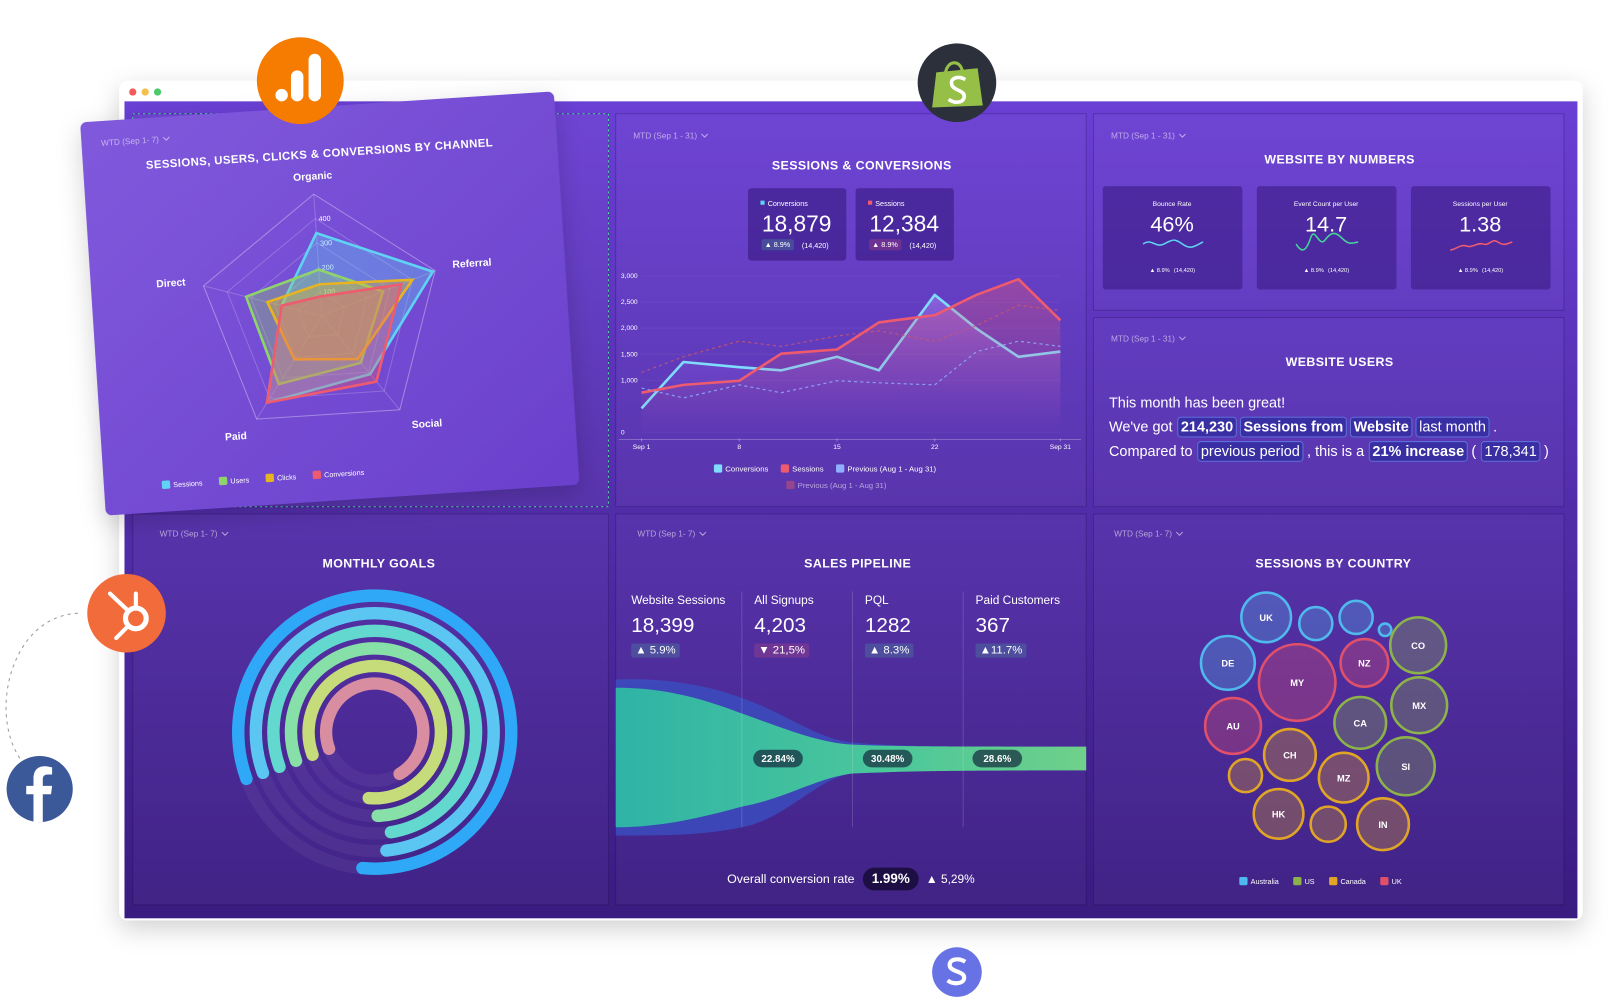 The width and height of the screenshot is (1614, 1000). Describe the element at coordinates (240, 480) in the screenshot. I see `legend-label: Users` at that location.